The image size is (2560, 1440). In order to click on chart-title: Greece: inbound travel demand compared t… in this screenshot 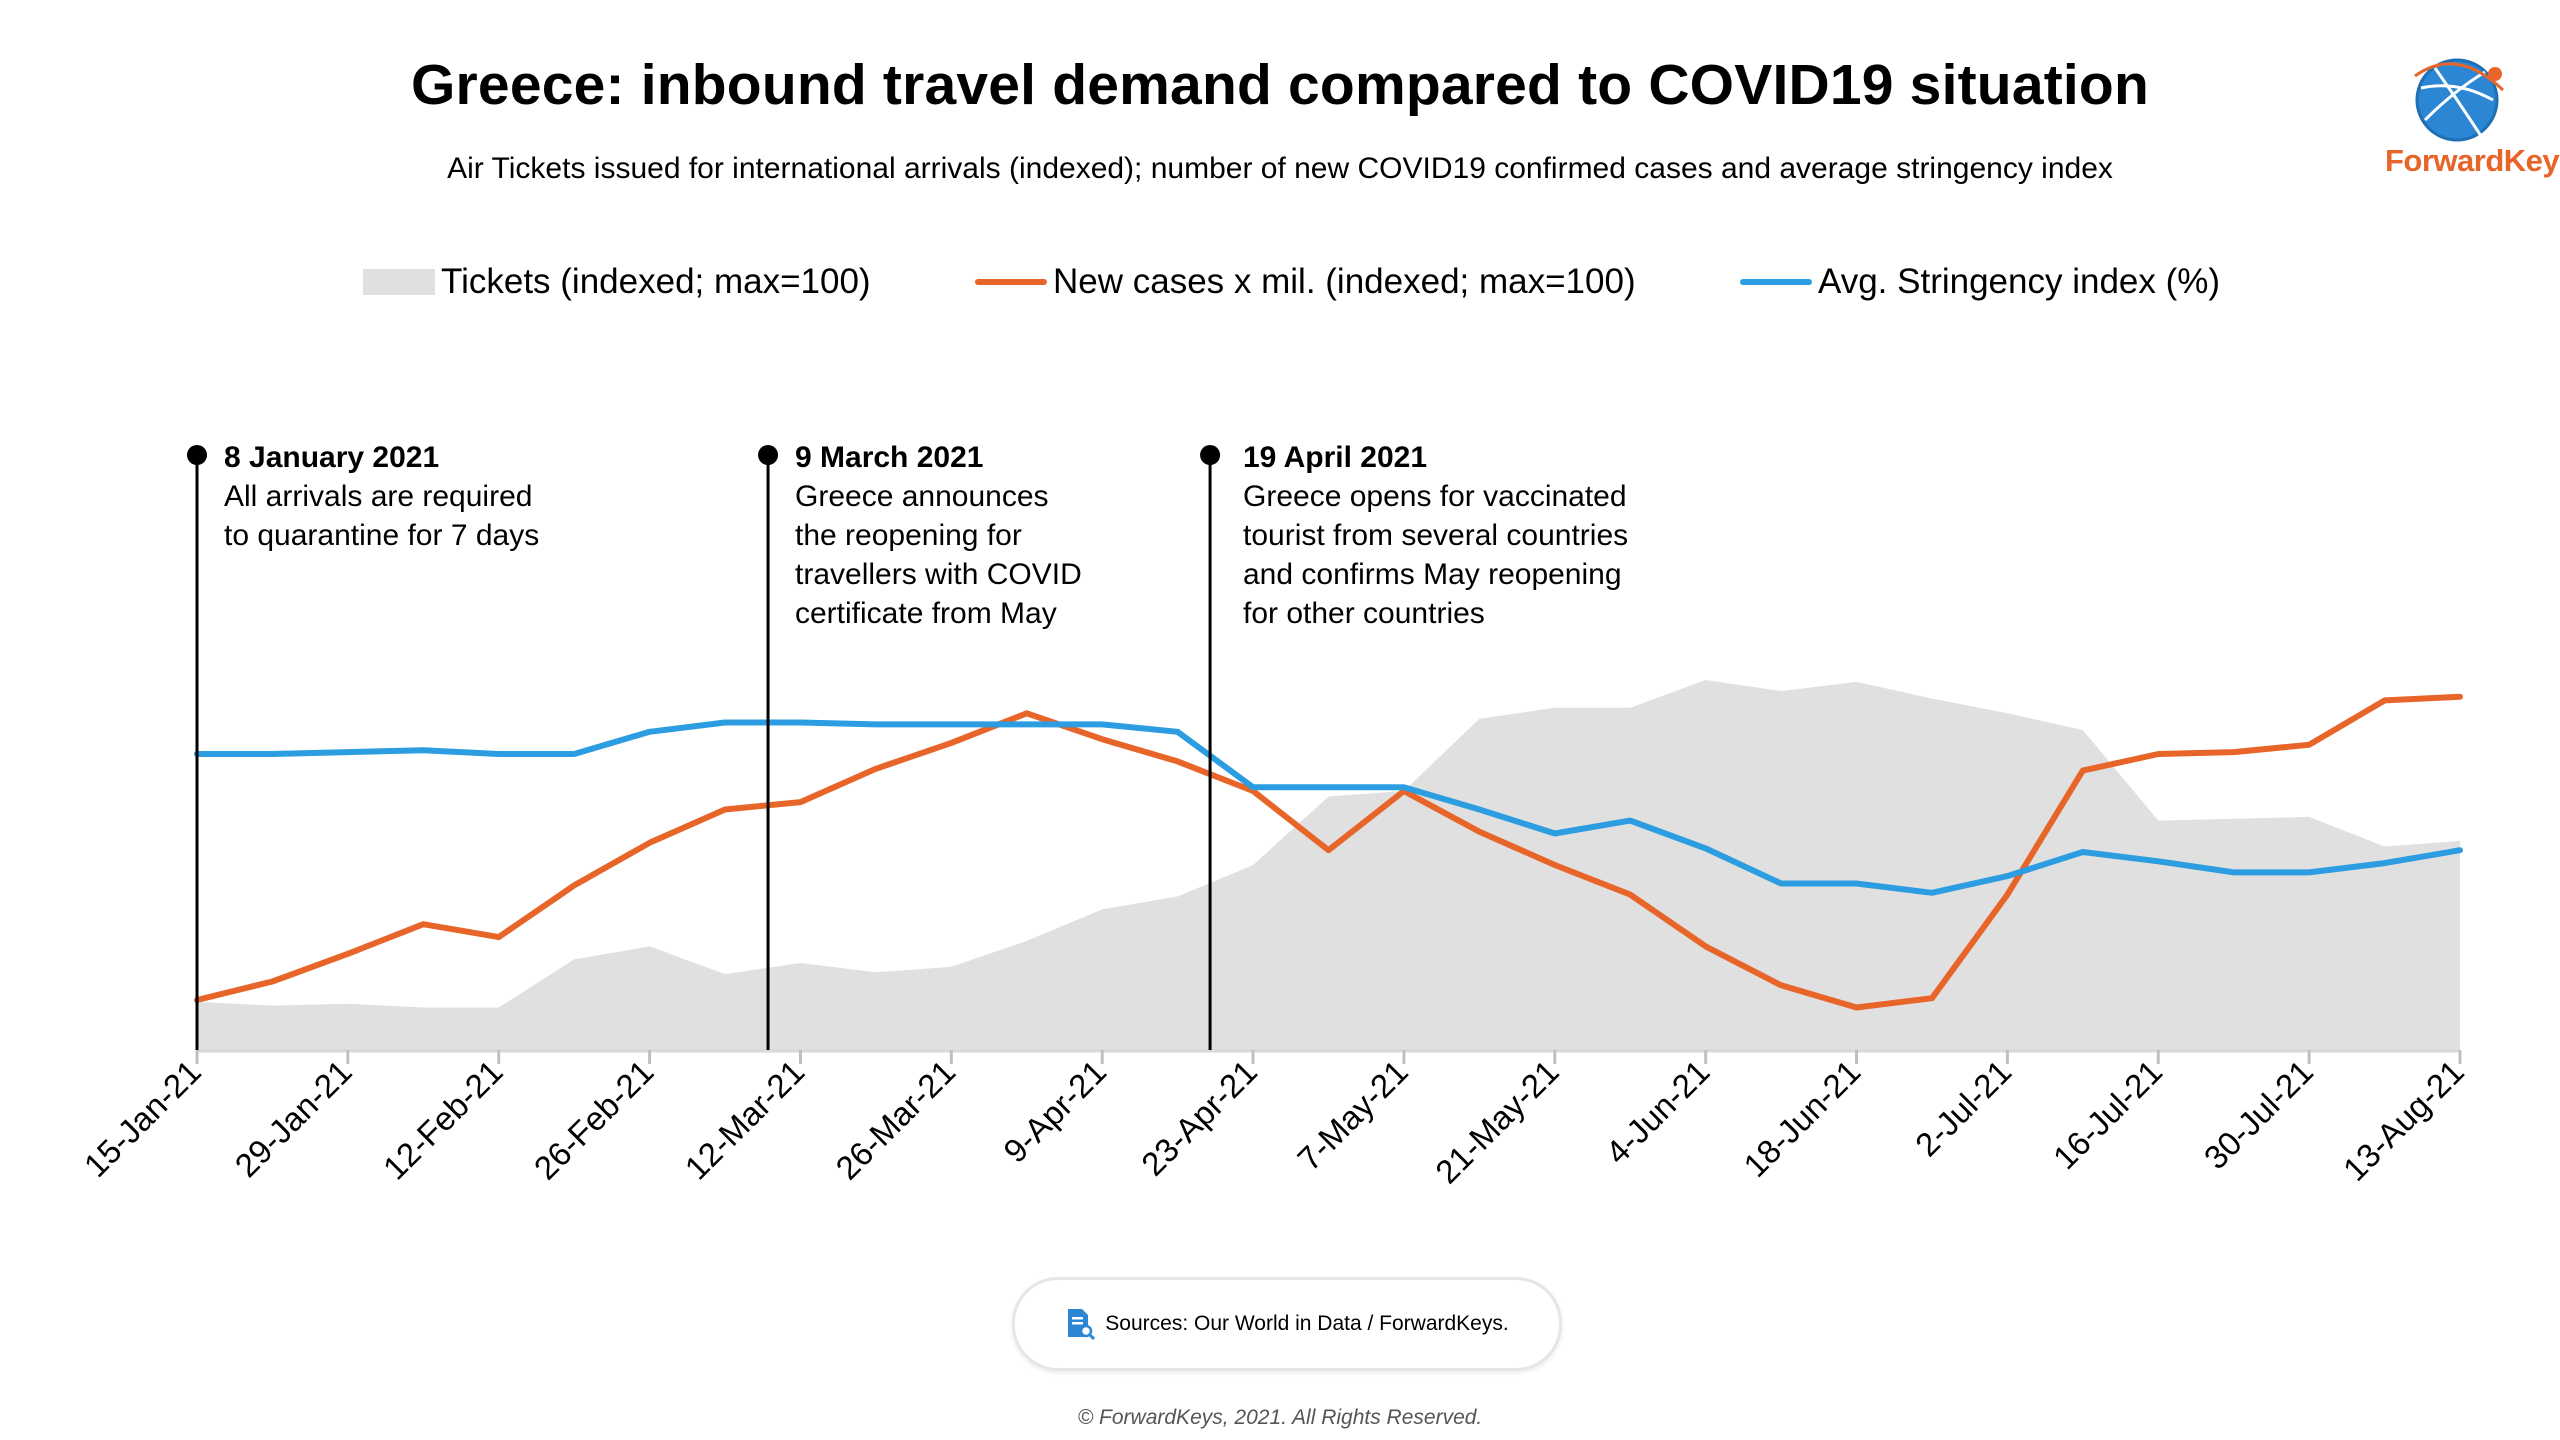, I will do `click(1280, 85)`.